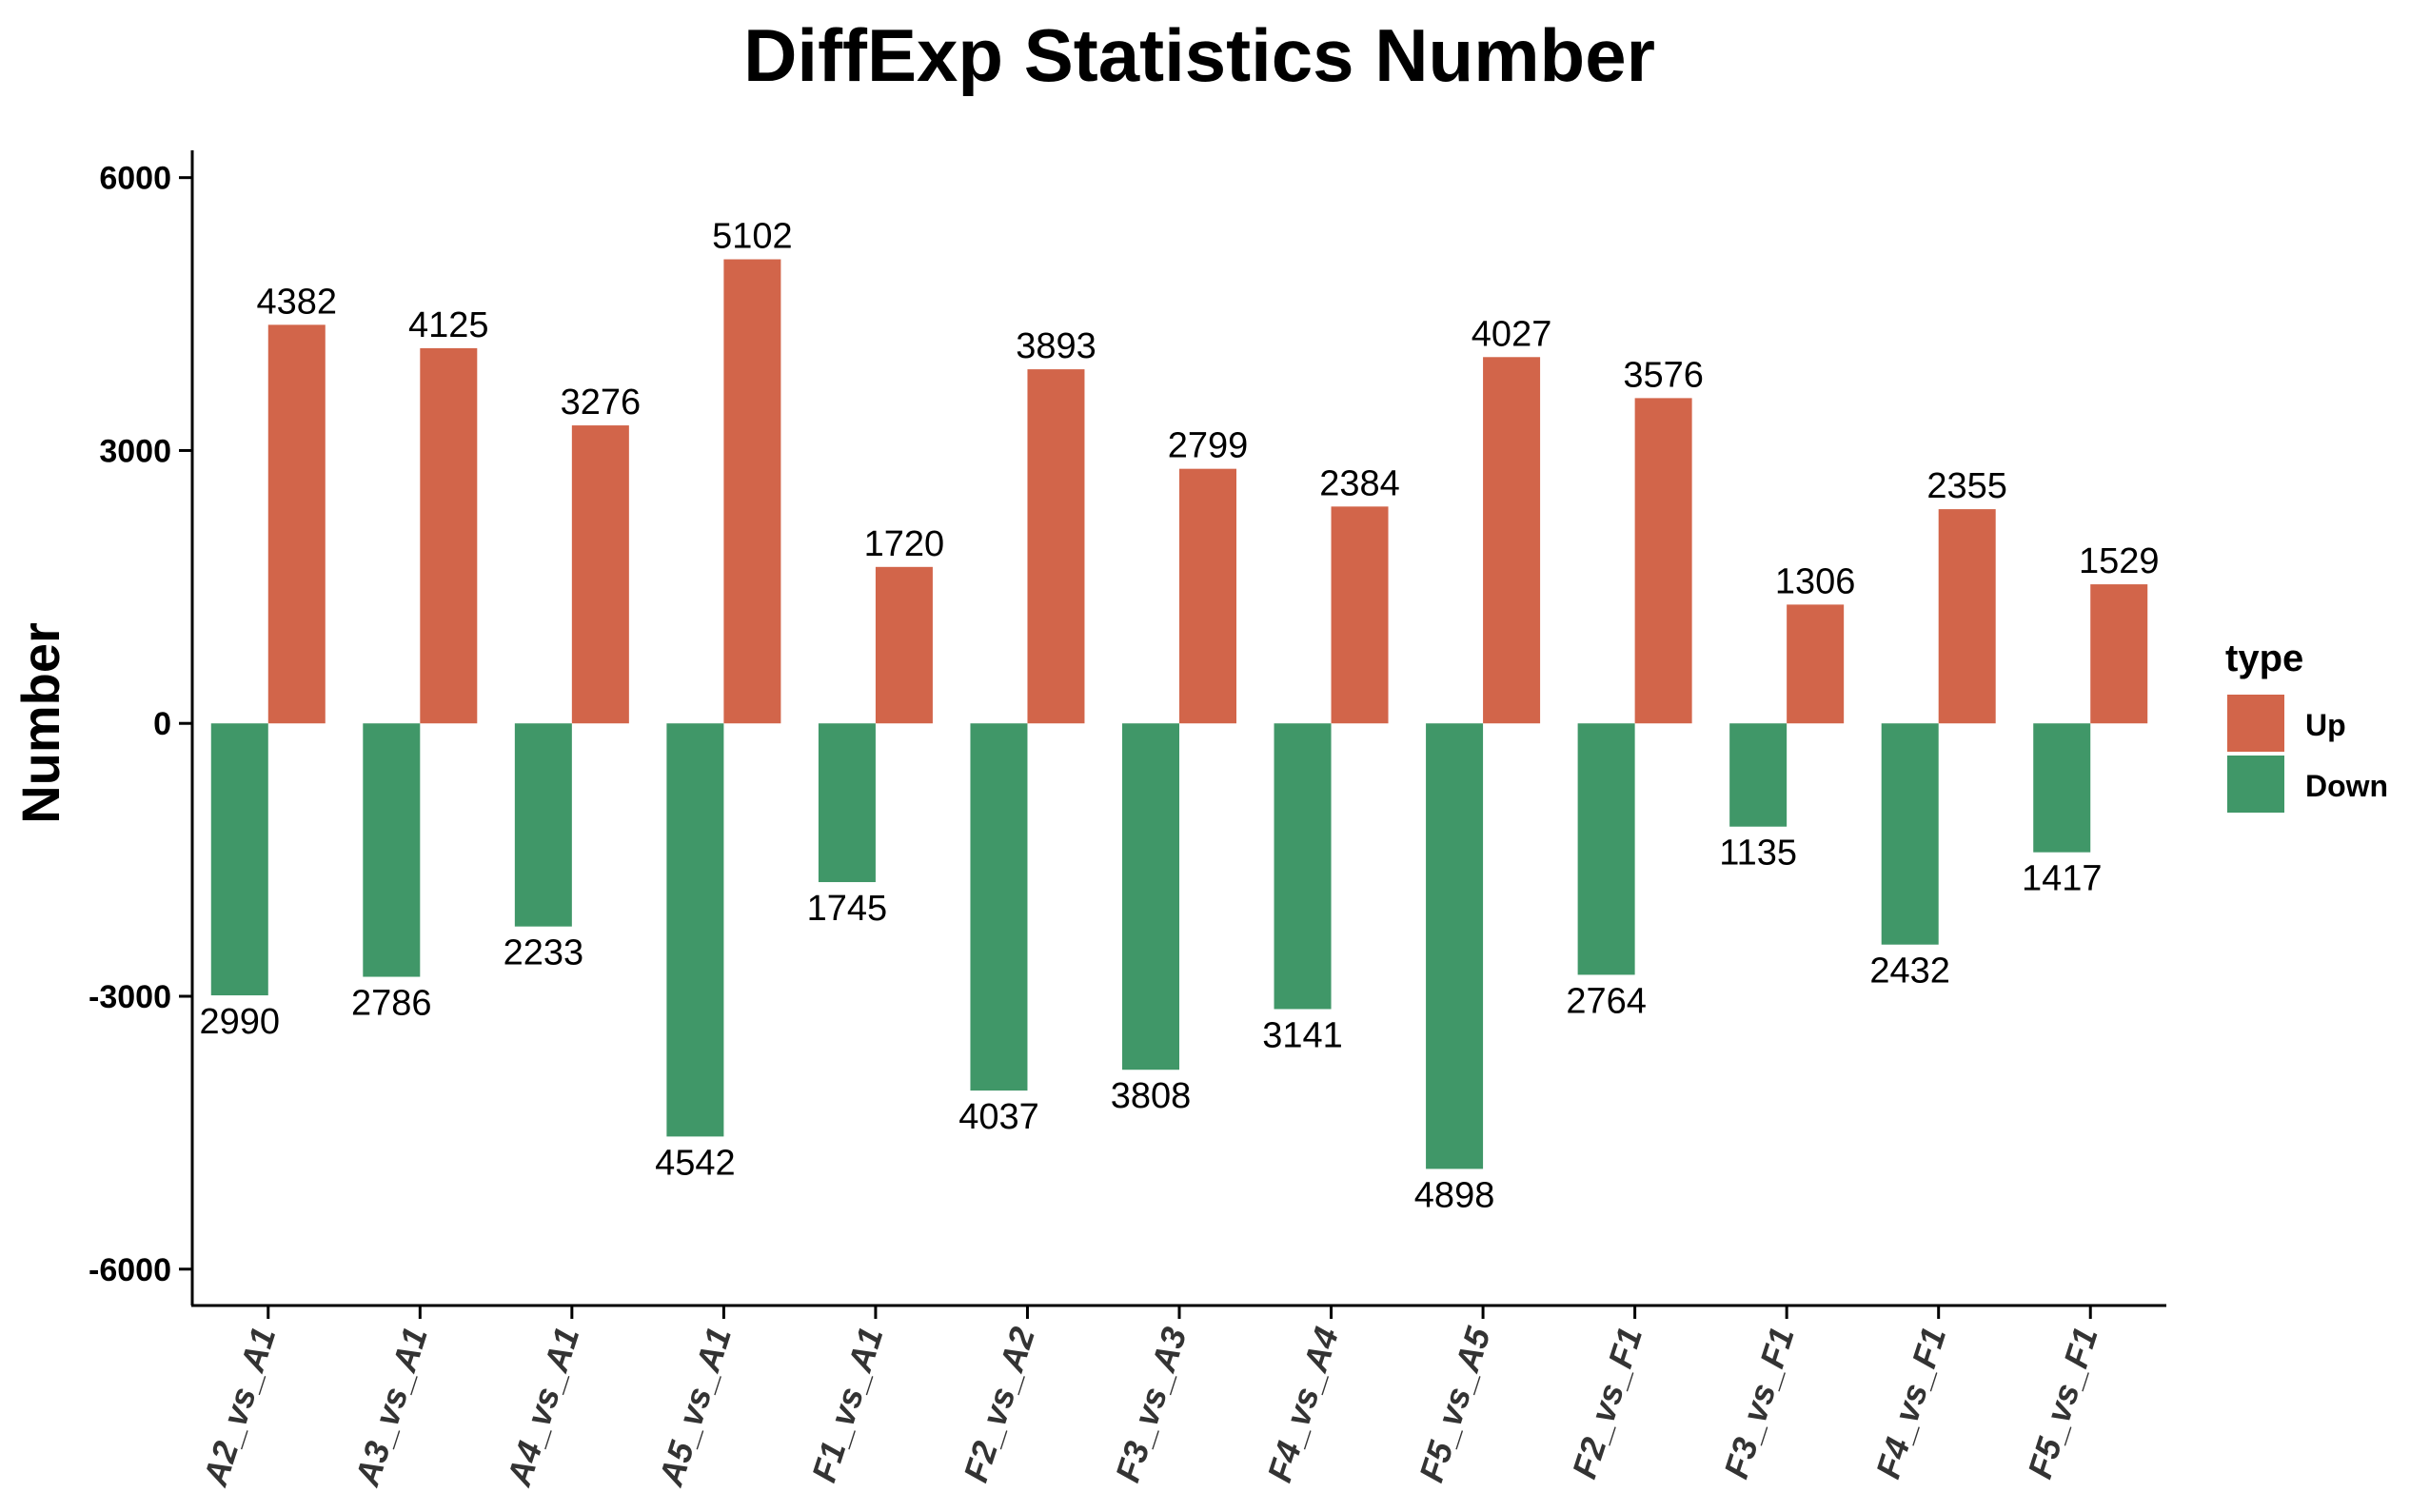 The width and height of the screenshot is (2410, 1512). What do you see at coordinates (1663, 375) in the screenshot?
I see `data-label-up: 3576` at bounding box center [1663, 375].